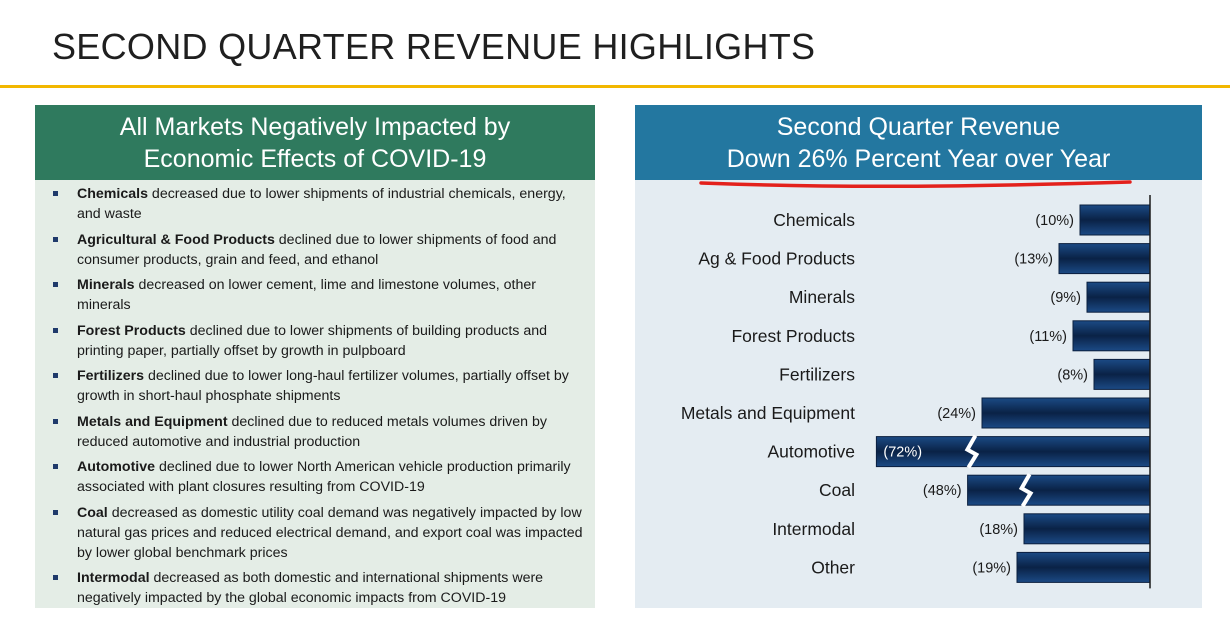 Image resolution: width=1230 pixels, height=619 pixels. What do you see at coordinates (956, 414) in the screenshot?
I see `value-label: (24%)` at bounding box center [956, 414].